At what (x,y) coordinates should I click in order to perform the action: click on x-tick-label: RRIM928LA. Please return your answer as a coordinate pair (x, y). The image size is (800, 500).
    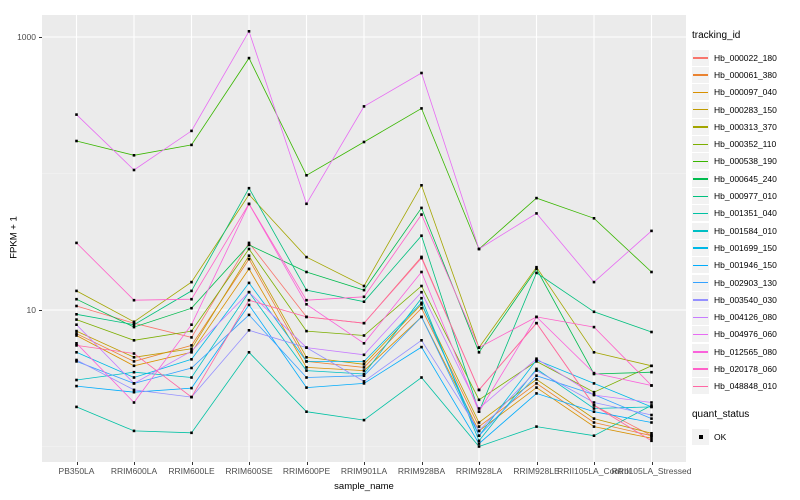
    Looking at the image, I should click on (479, 471).